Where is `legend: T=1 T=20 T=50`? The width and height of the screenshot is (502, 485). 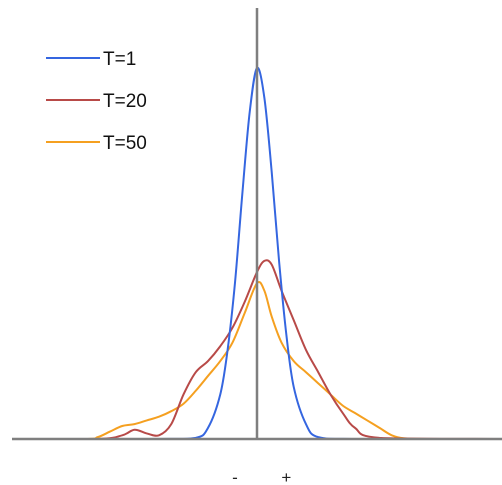
legend: T=1 T=20 T=50 is located at coordinates (96, 101).